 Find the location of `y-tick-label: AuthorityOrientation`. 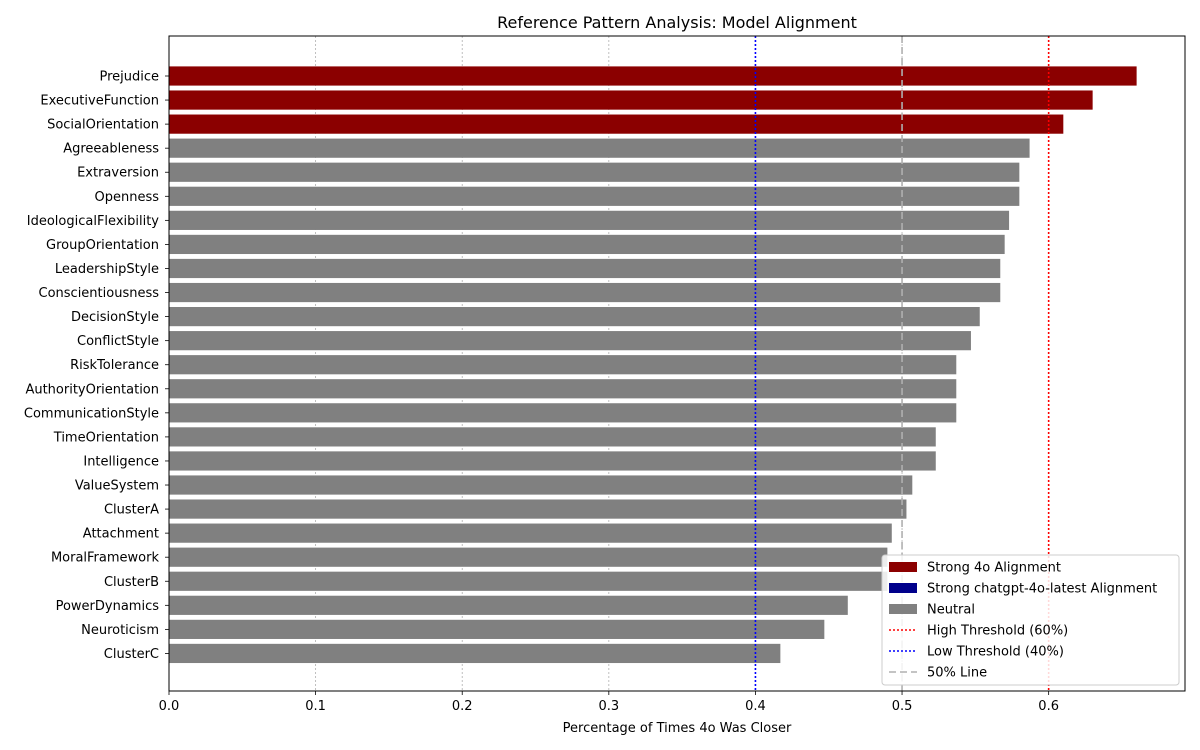

y-tick-label: AuthorityOrientation is located at coordinates (92, 389).